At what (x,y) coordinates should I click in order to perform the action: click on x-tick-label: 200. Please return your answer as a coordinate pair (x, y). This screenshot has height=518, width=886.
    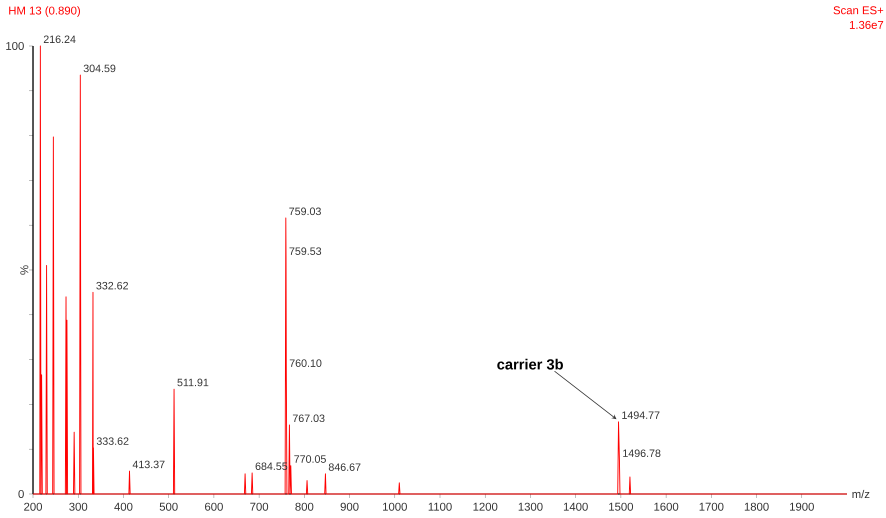
    Looking at the image, I should click on (33, 506).